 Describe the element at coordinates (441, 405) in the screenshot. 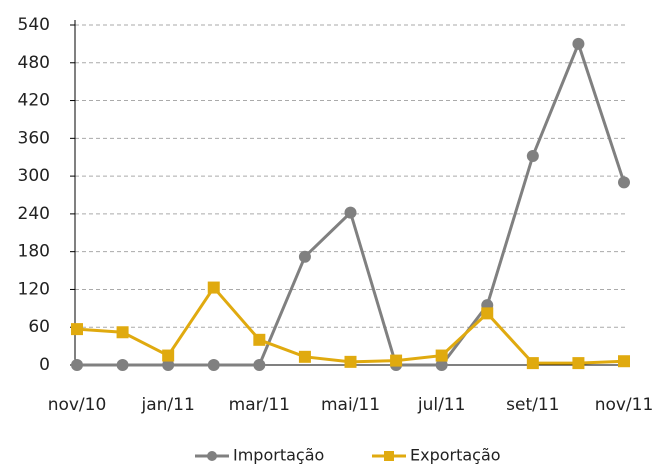

I see `x-tick-label: jul/11` at that location.